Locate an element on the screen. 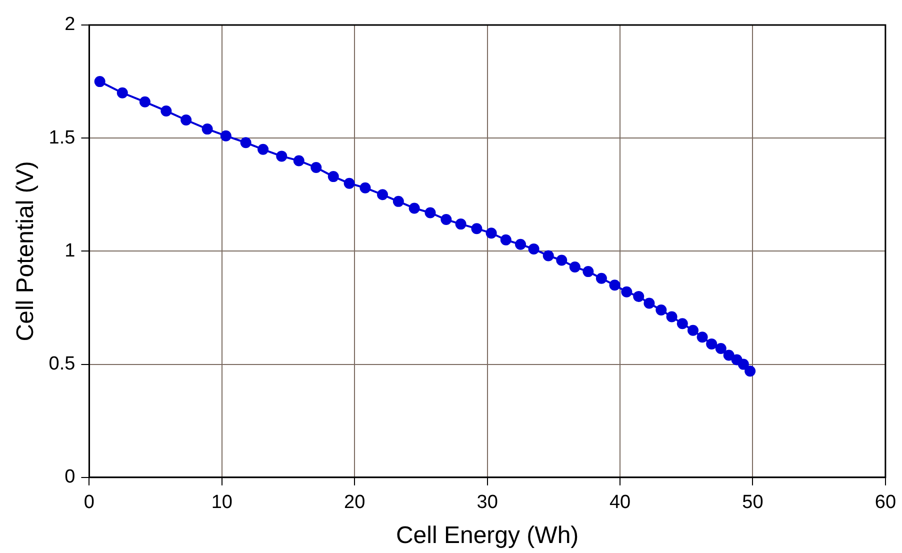 The width and height of the screenshot is (902, 553). y-tick-label: 0 is located at coordinates (70, 477).